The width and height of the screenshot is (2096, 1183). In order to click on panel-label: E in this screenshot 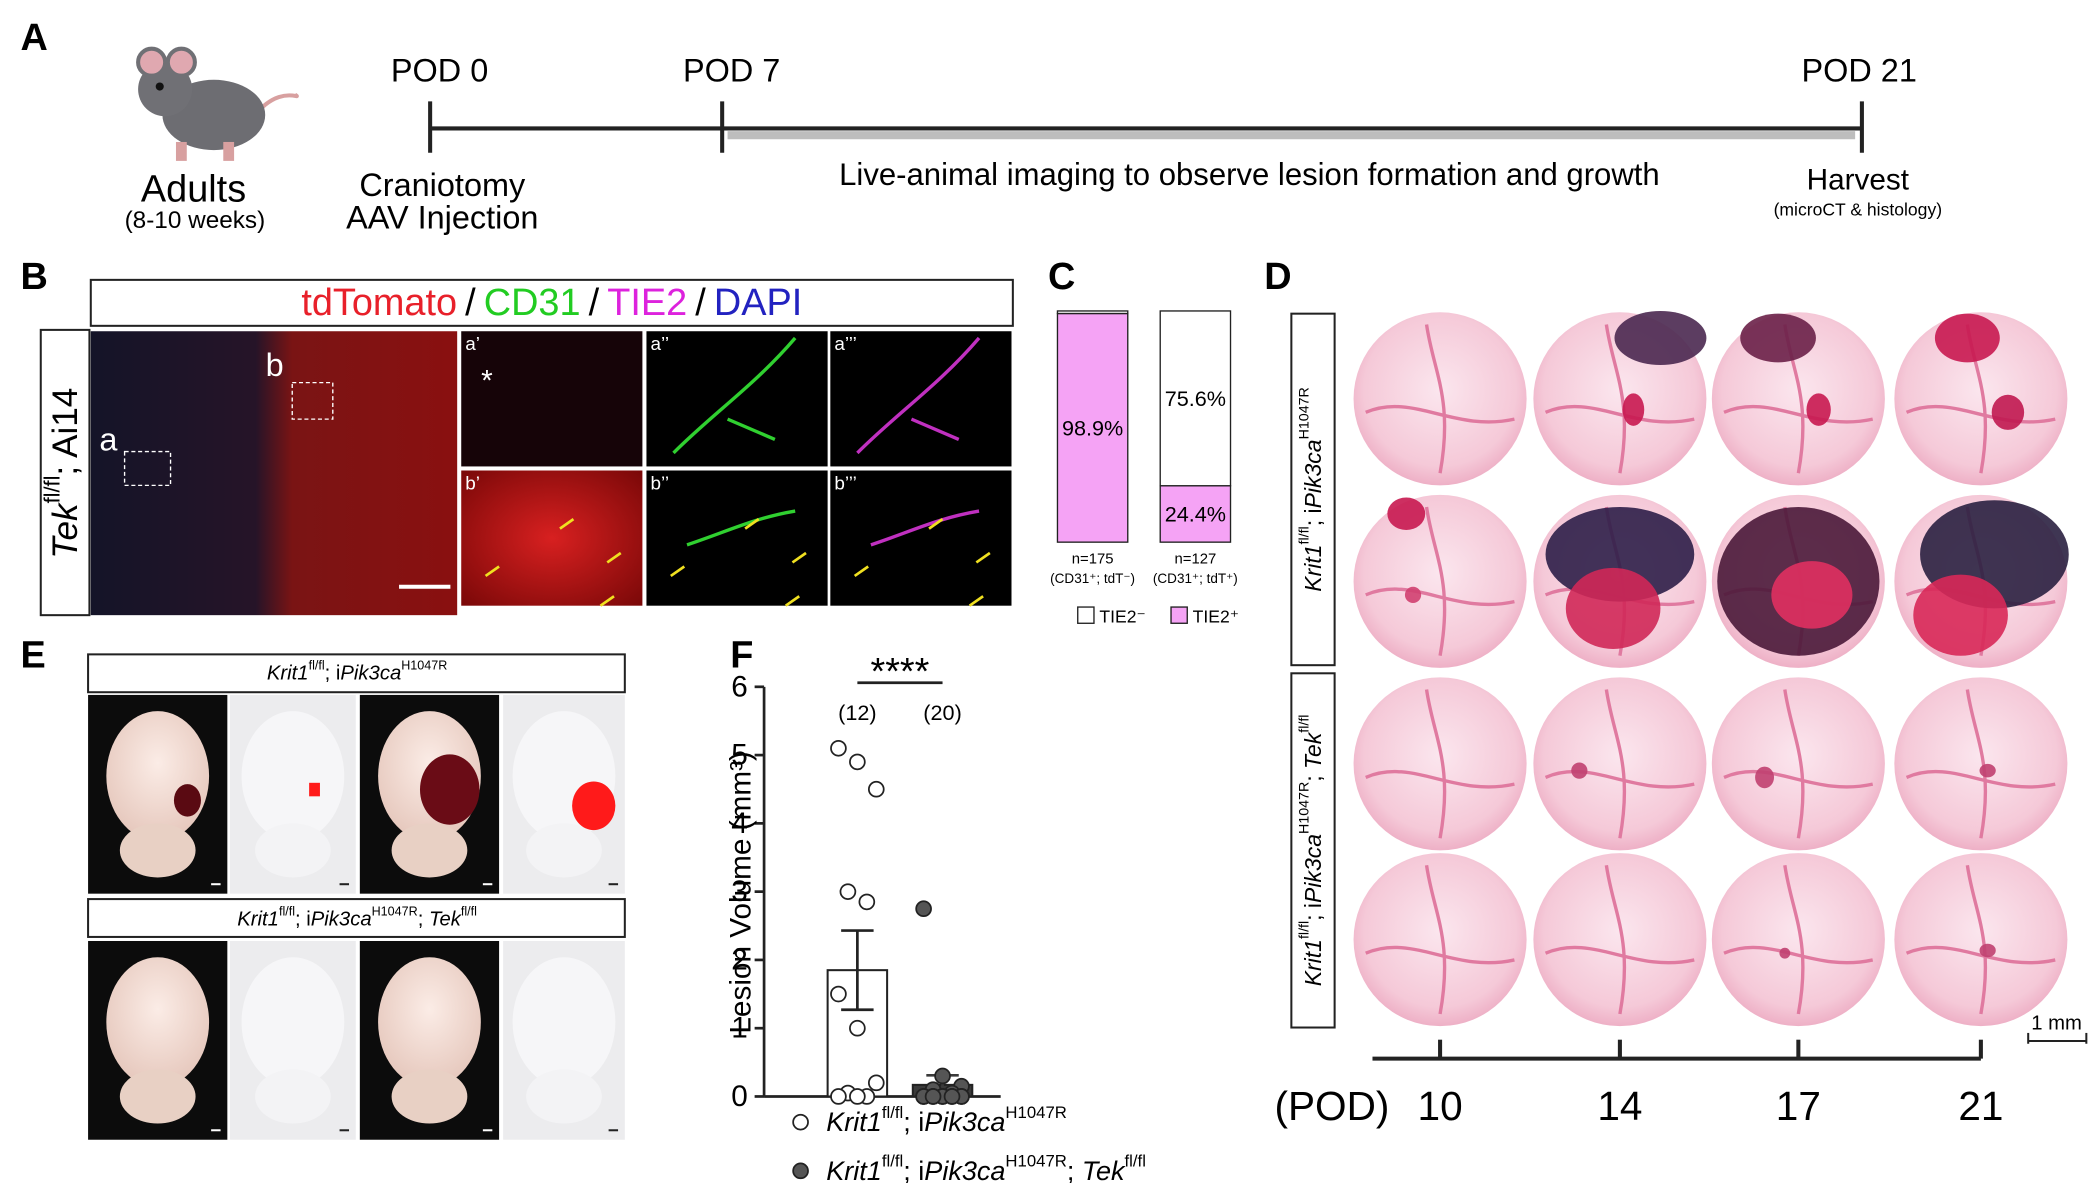, I will do `click(32, 656)`.